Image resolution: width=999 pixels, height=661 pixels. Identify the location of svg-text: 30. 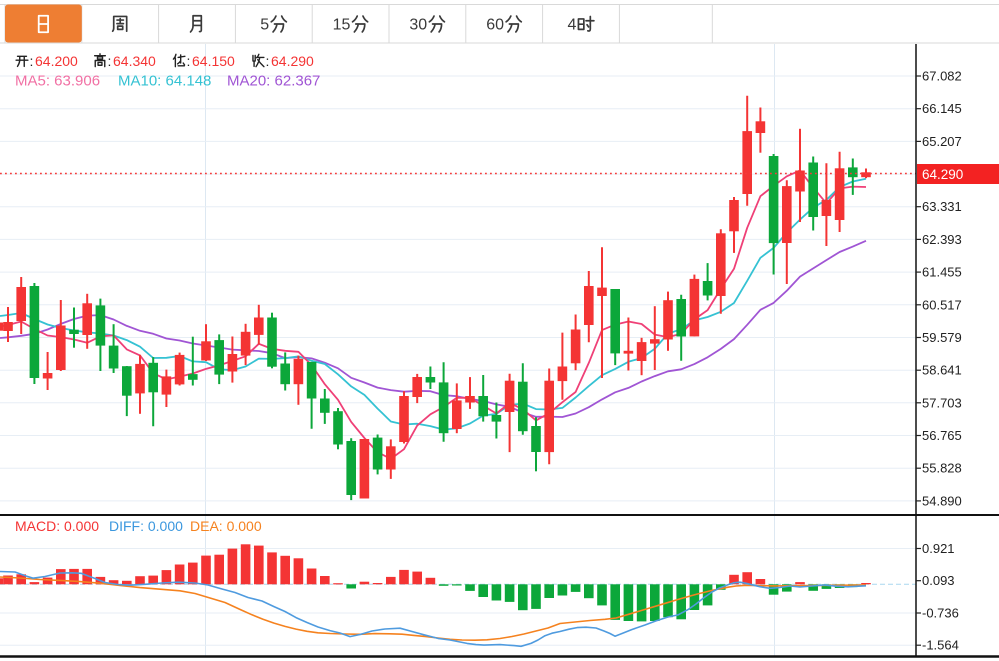
(418, 25).